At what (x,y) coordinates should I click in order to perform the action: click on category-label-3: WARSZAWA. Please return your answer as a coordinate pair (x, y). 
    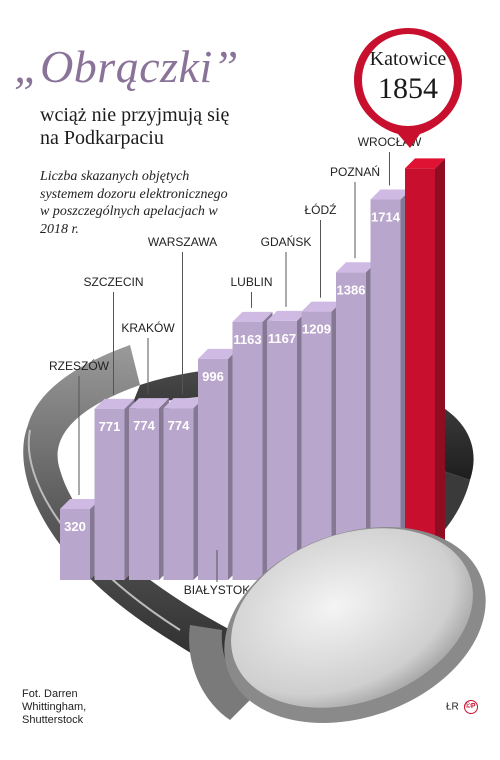
    Looking at the image, I should click on (182, 242).